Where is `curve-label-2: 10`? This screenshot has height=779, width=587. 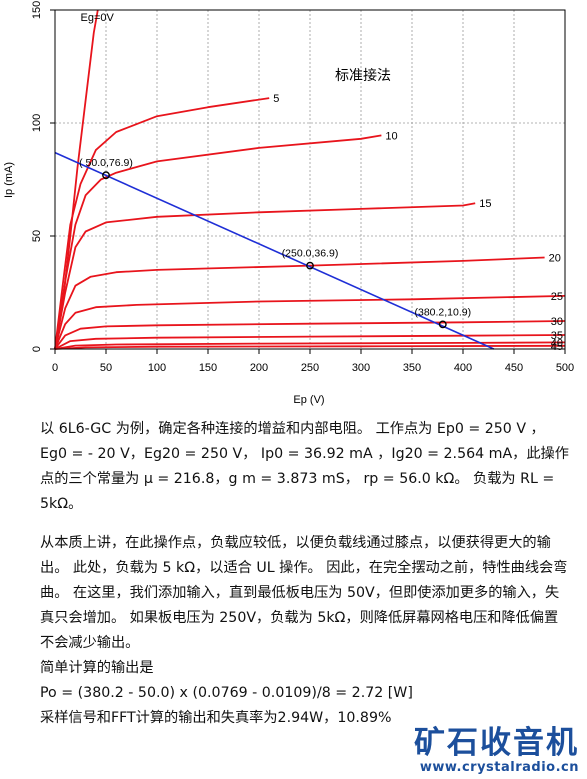
curve-label-2: 10 is located at coordinates (391, 136).